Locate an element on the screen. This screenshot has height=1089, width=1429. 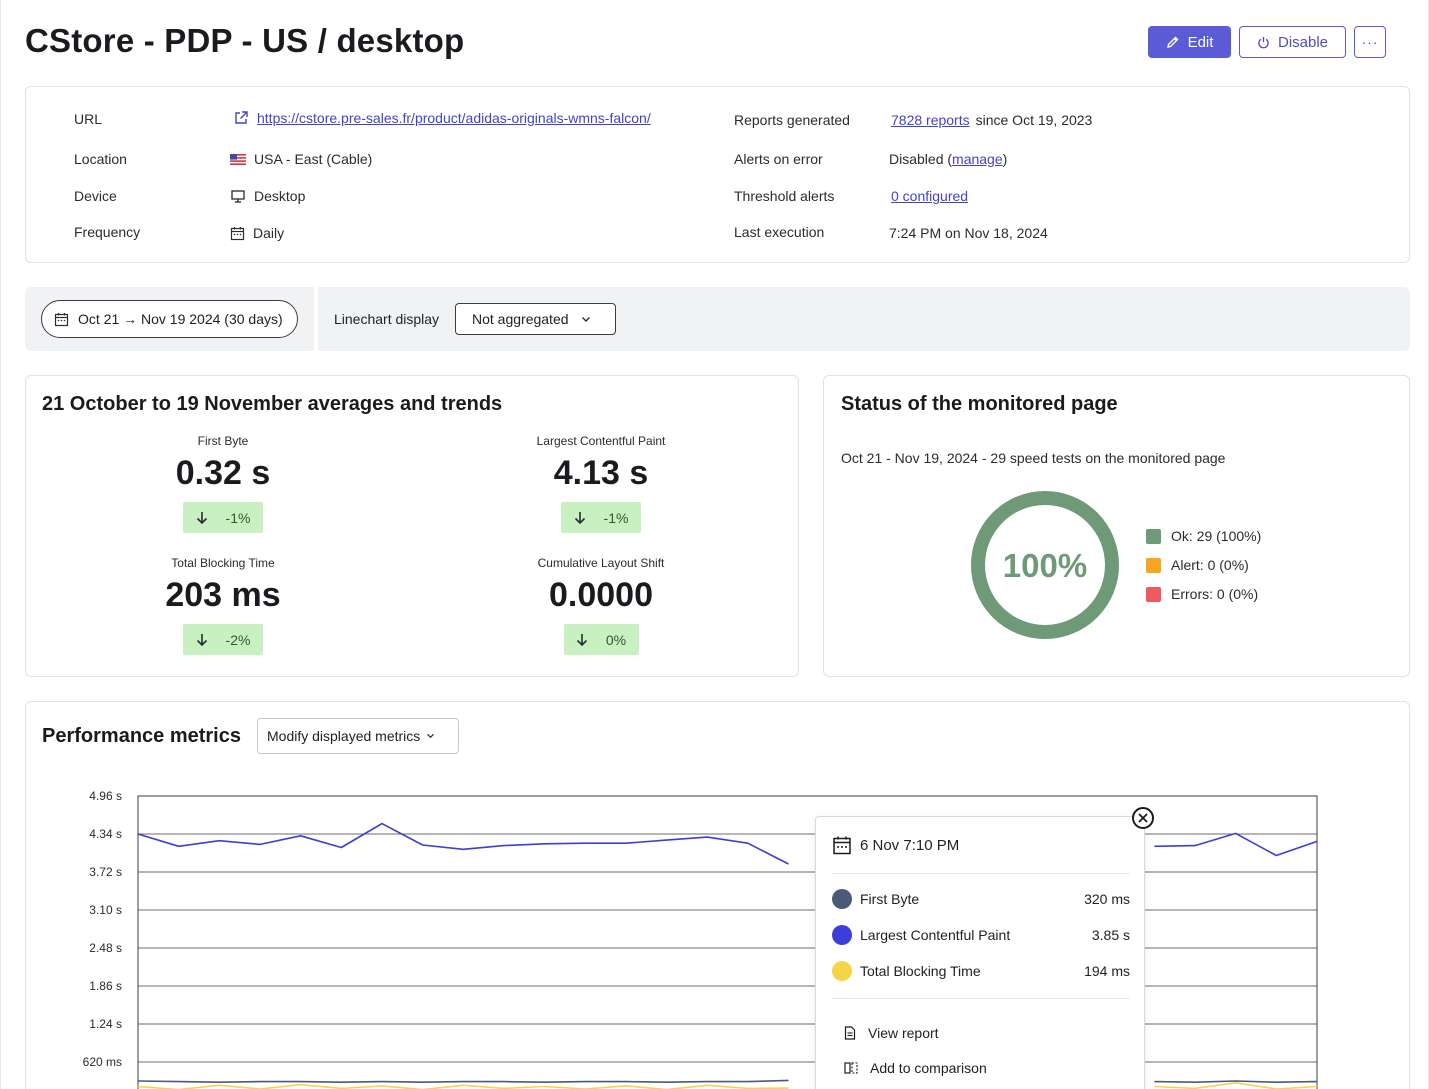
y-tick-label: 4.34 s is located at coordinates (105, 834).